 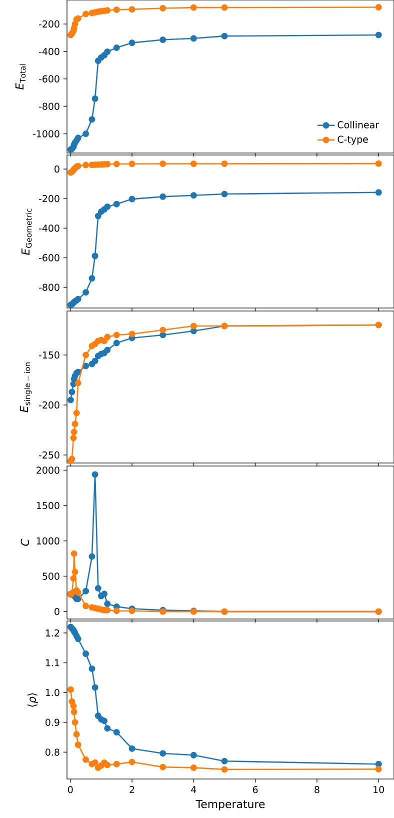 What do you see at coordinates (379, 790) in the screenshot?
I see `x-tick-label: 10` at bounding box center [379, 790].